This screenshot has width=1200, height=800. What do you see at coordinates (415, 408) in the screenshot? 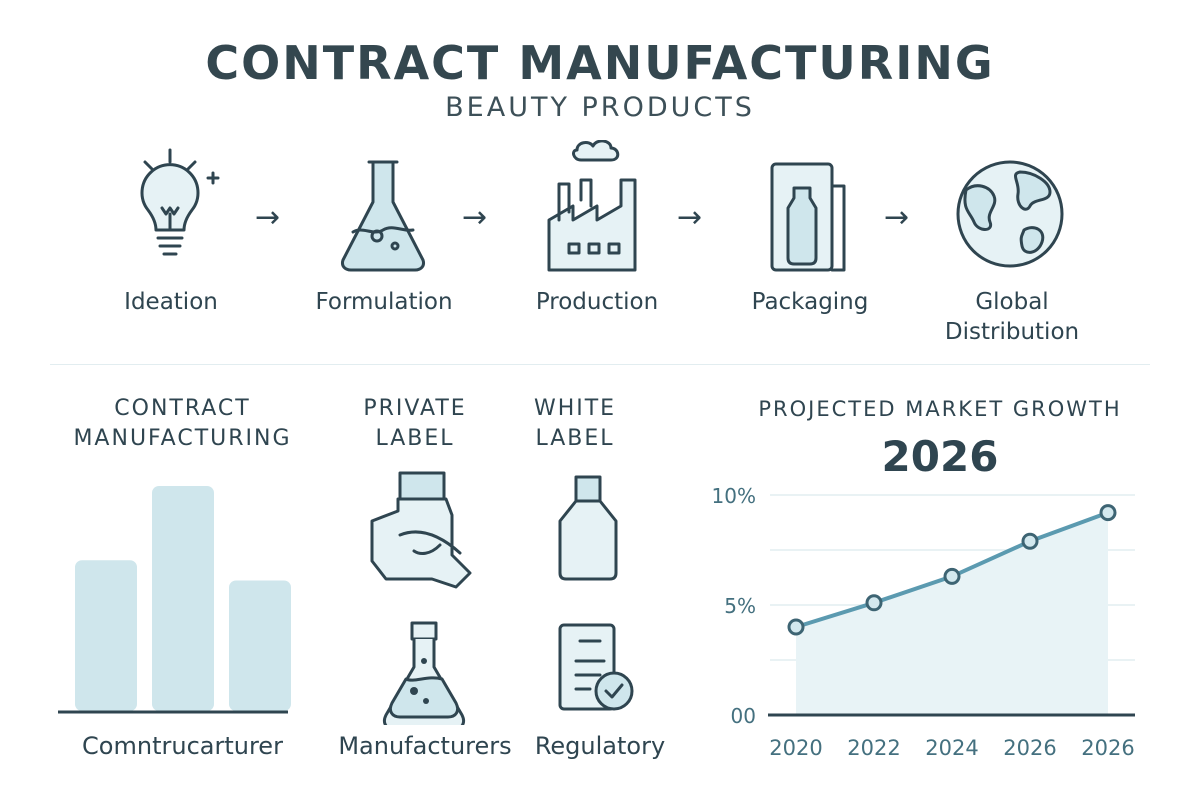
I see `heading-line: PRIVATE` at bounding box center [415, 408].